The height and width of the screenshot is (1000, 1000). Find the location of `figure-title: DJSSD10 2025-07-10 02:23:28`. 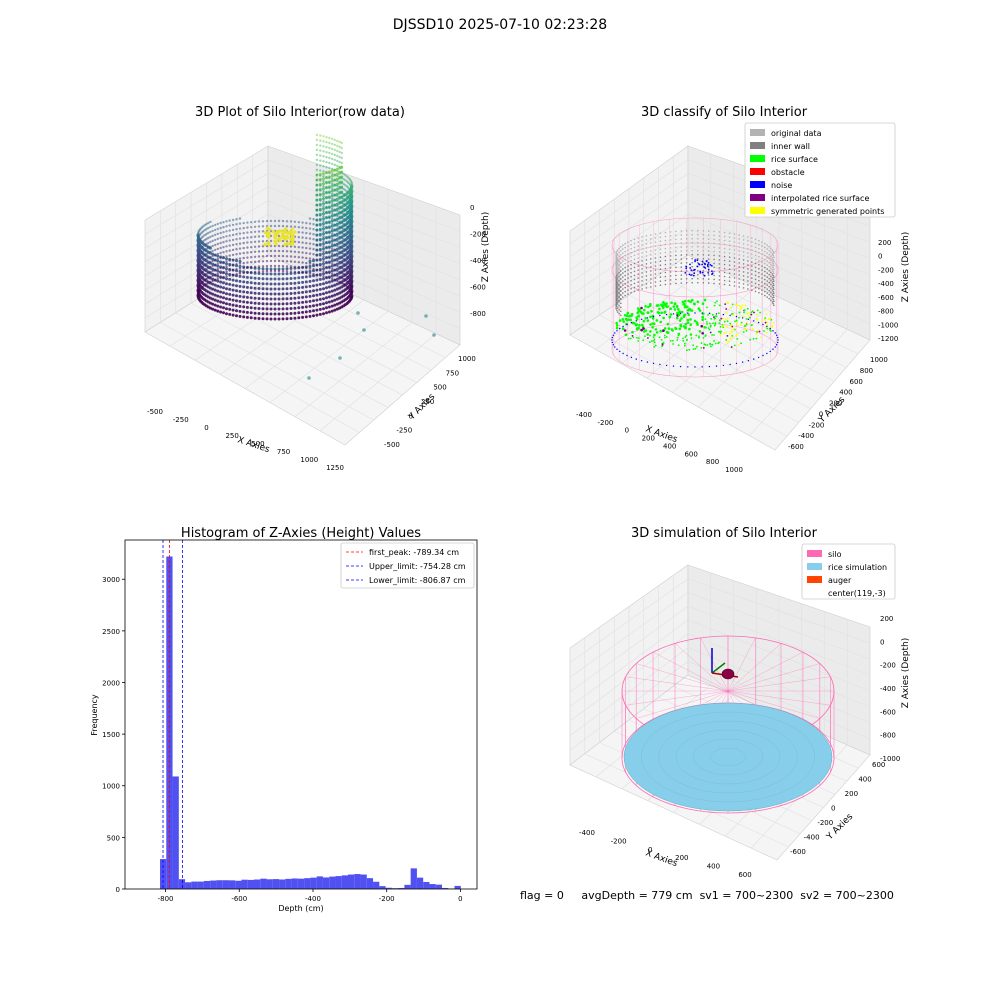

figure-title: DJSSD10 2025-07-10 02:23:28 is located at coordinates (500, 25).